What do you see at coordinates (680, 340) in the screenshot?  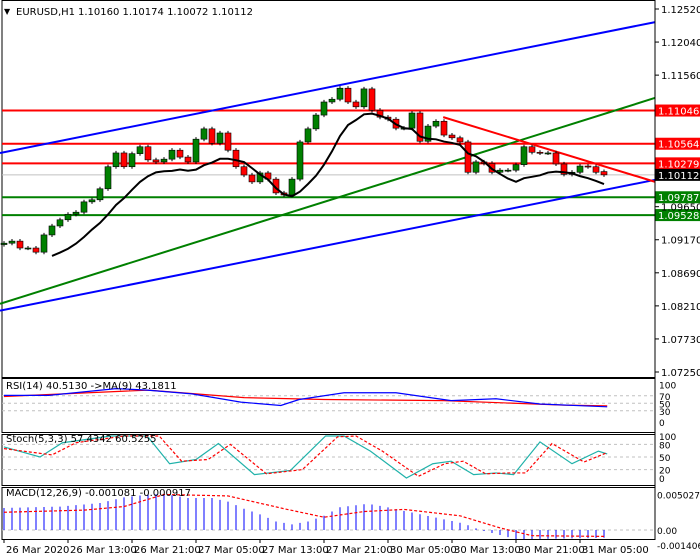 I see `price-tick-label: 1.07730` at bounding box center [680, 340].